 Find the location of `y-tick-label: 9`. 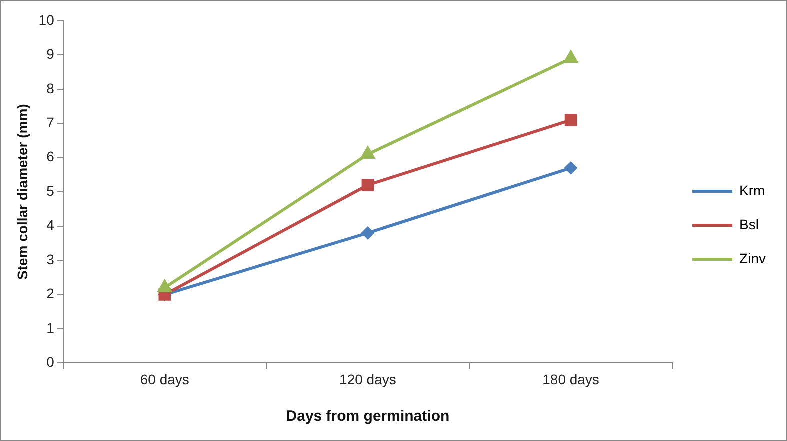

y-tick-label: 9 is located at coordinates (50, 54).